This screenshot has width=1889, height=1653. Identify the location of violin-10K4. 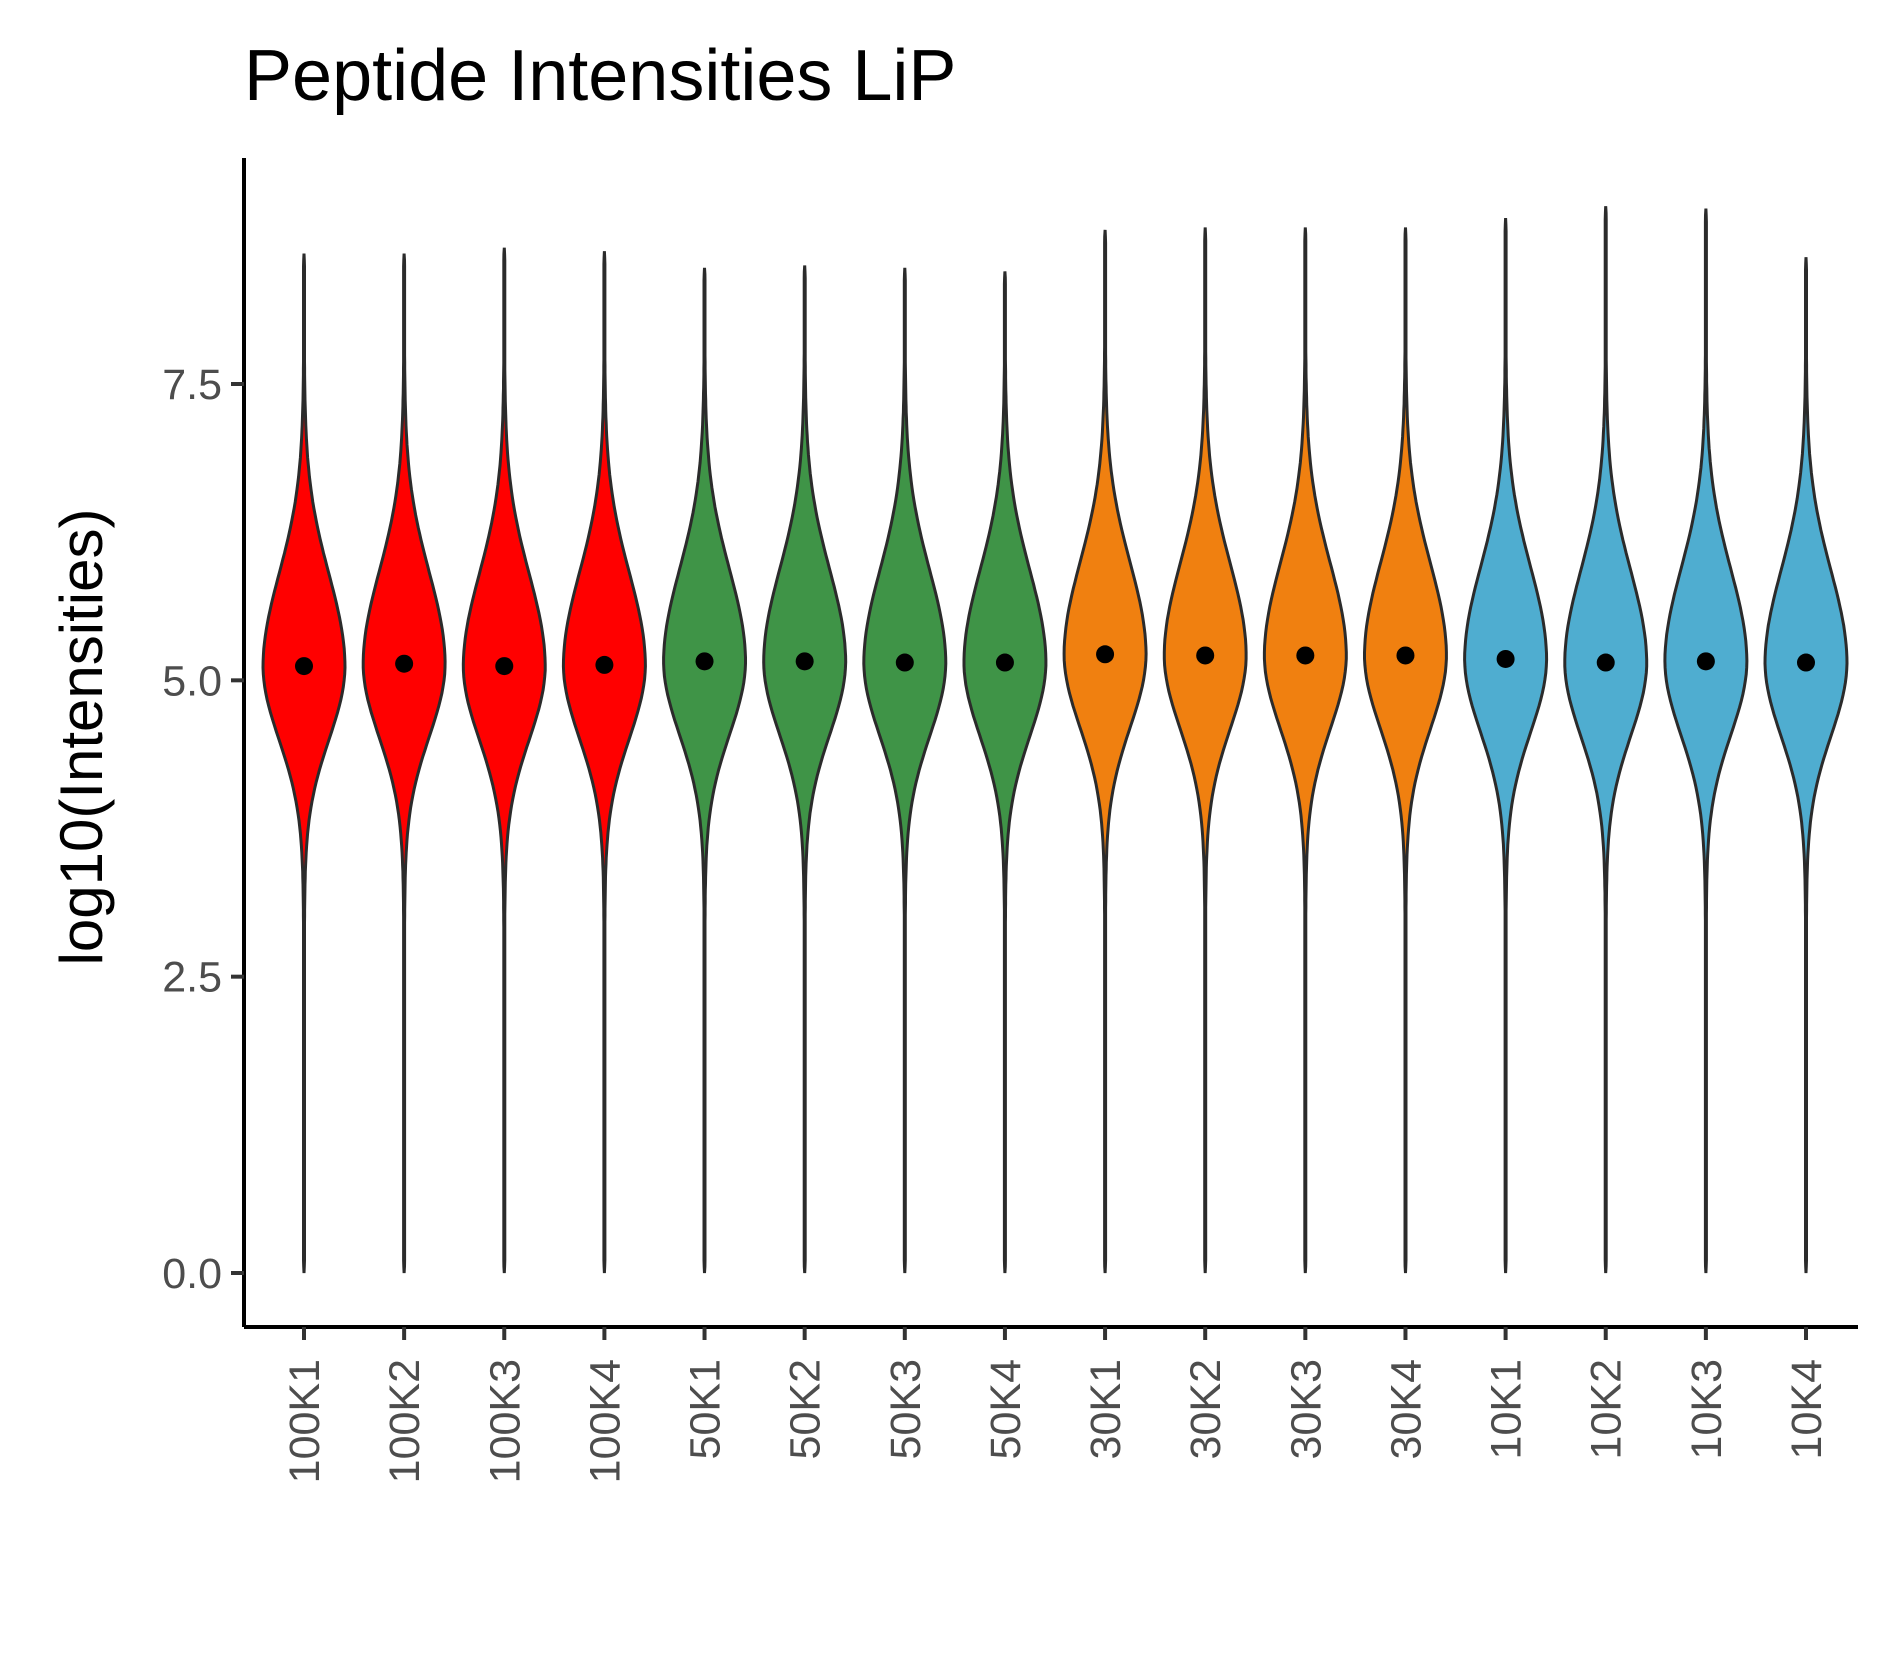
(1806, 765).